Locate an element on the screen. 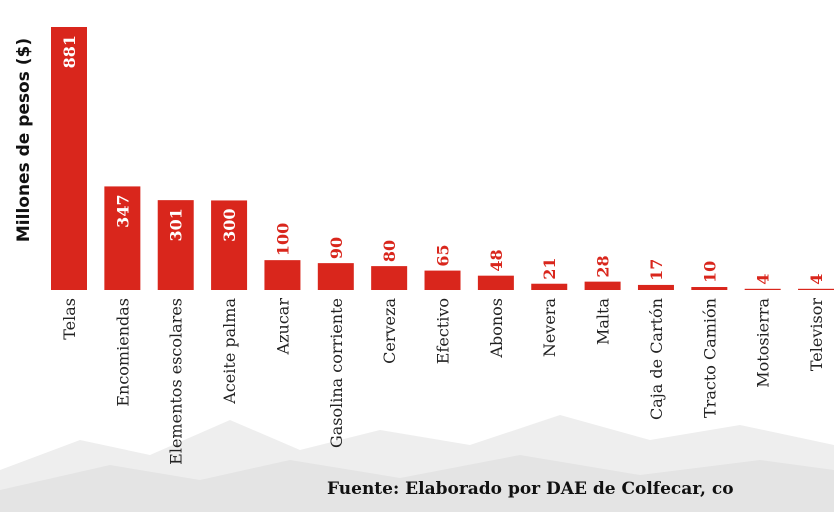  x-tick-label: Cerveza is located at coordinates (389, 331).